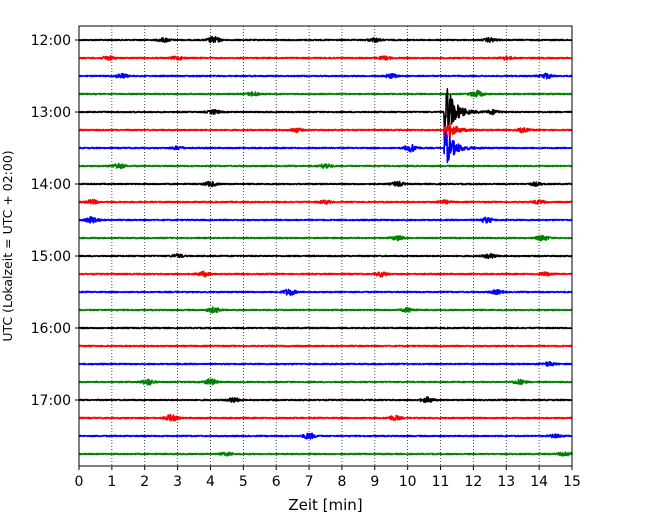 The width and height of the screenshot is (650, 520). I want to click on trace-line-15:45, so click(325, 310).